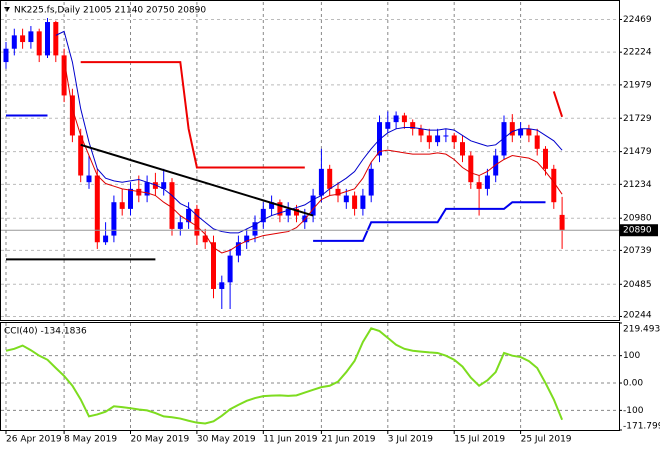 The width and height of the screenshot is (660, 450). I want to click on current-price-label: 20890, so click(637, 231).